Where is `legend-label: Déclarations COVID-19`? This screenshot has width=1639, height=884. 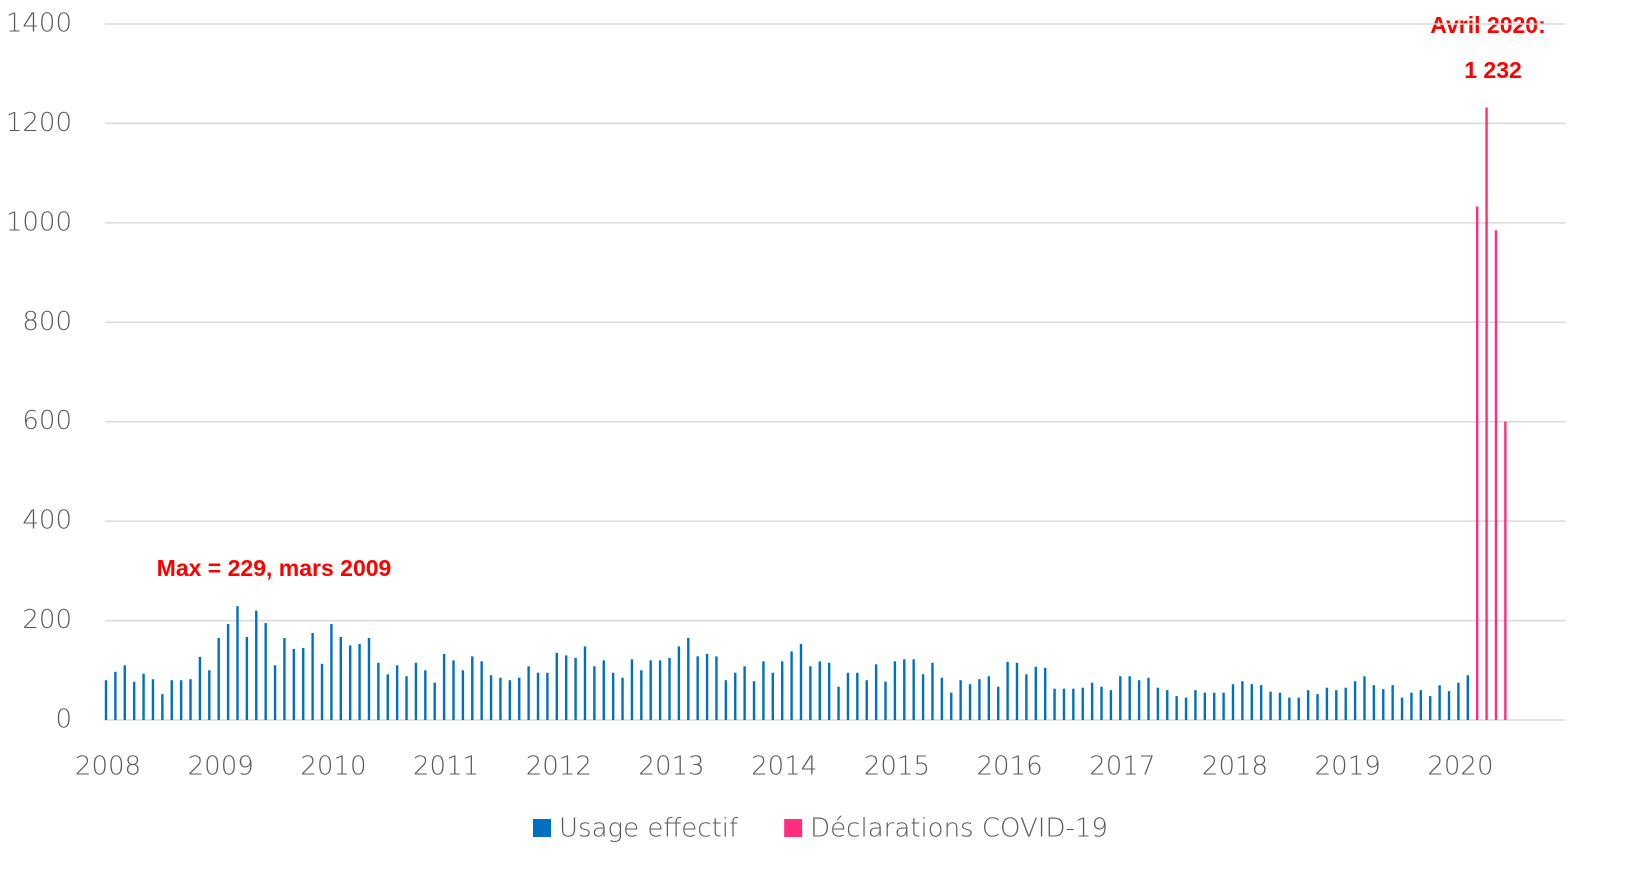 legend-label: Déclarations COVID-19 is located at coordinates (959, 829).